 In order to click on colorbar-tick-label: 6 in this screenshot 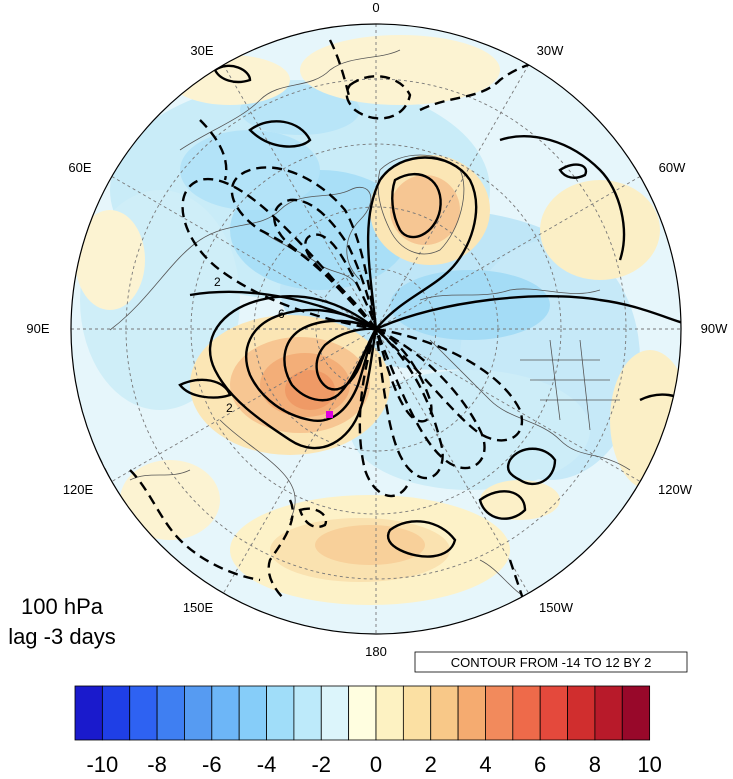, I will do `click(540, 764)`.